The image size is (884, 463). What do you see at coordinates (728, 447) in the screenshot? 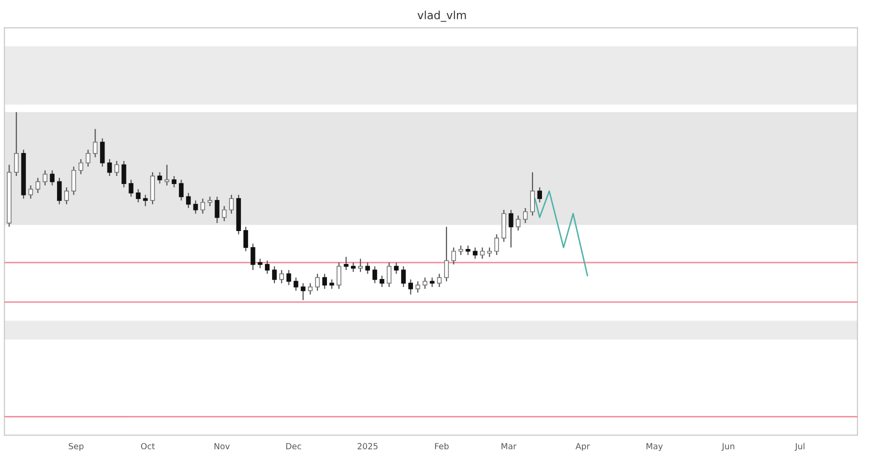
I see `x-tick-label: Jun` at bounding box center [728, 447].